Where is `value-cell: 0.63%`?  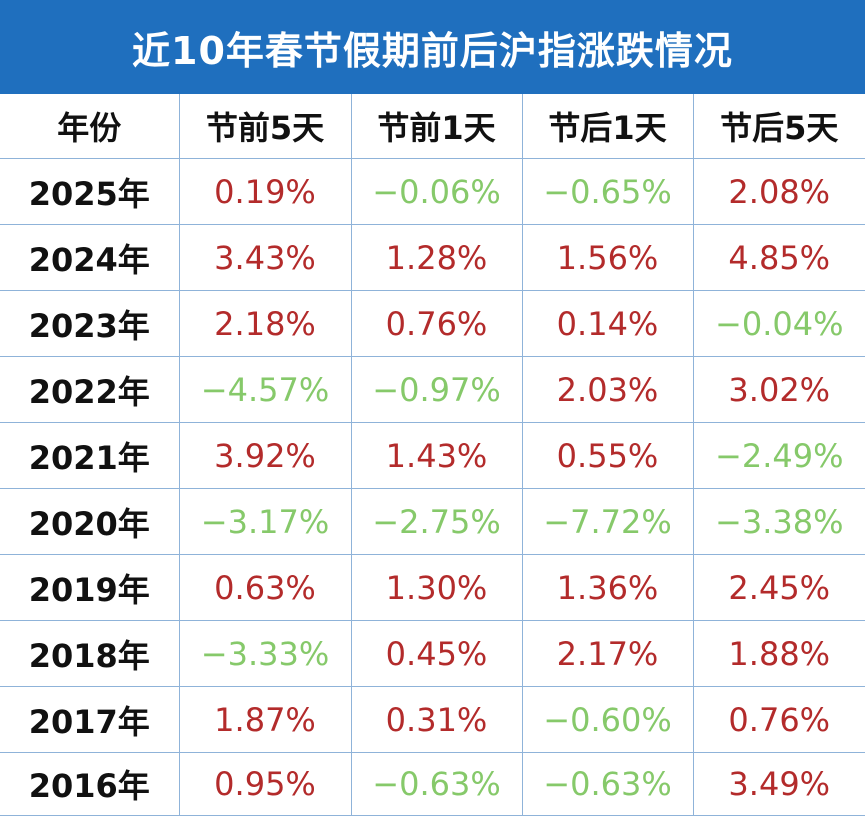 value-cell: 0.63% is located at coordinates (265, 587).